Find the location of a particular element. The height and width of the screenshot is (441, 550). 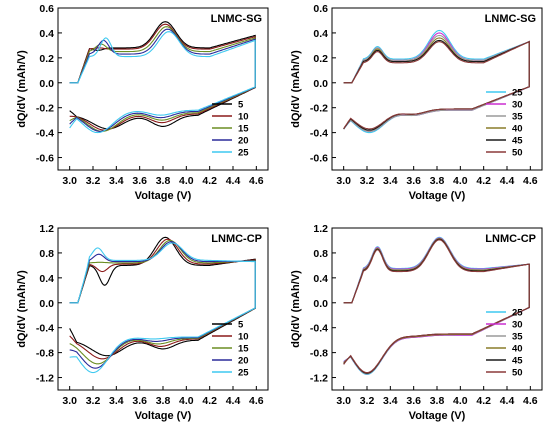

y-tick-label: -0.2 is located at coordinates (45, 109).